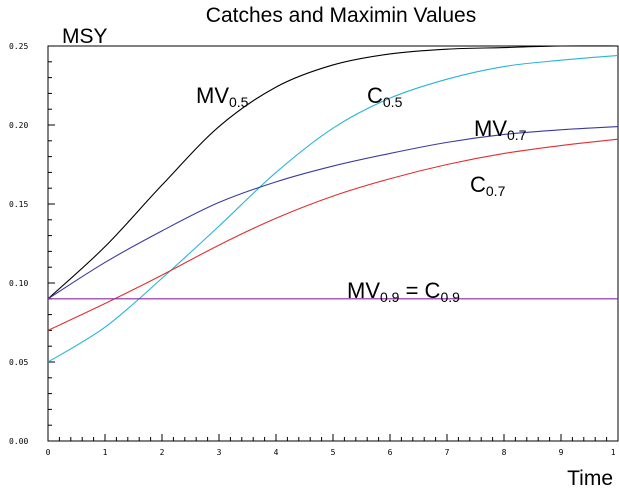  What do you see at coordinates (18, 362) in the screenshot?
I see `y-tick-label: 0.05` at bounding box center [18, 362].